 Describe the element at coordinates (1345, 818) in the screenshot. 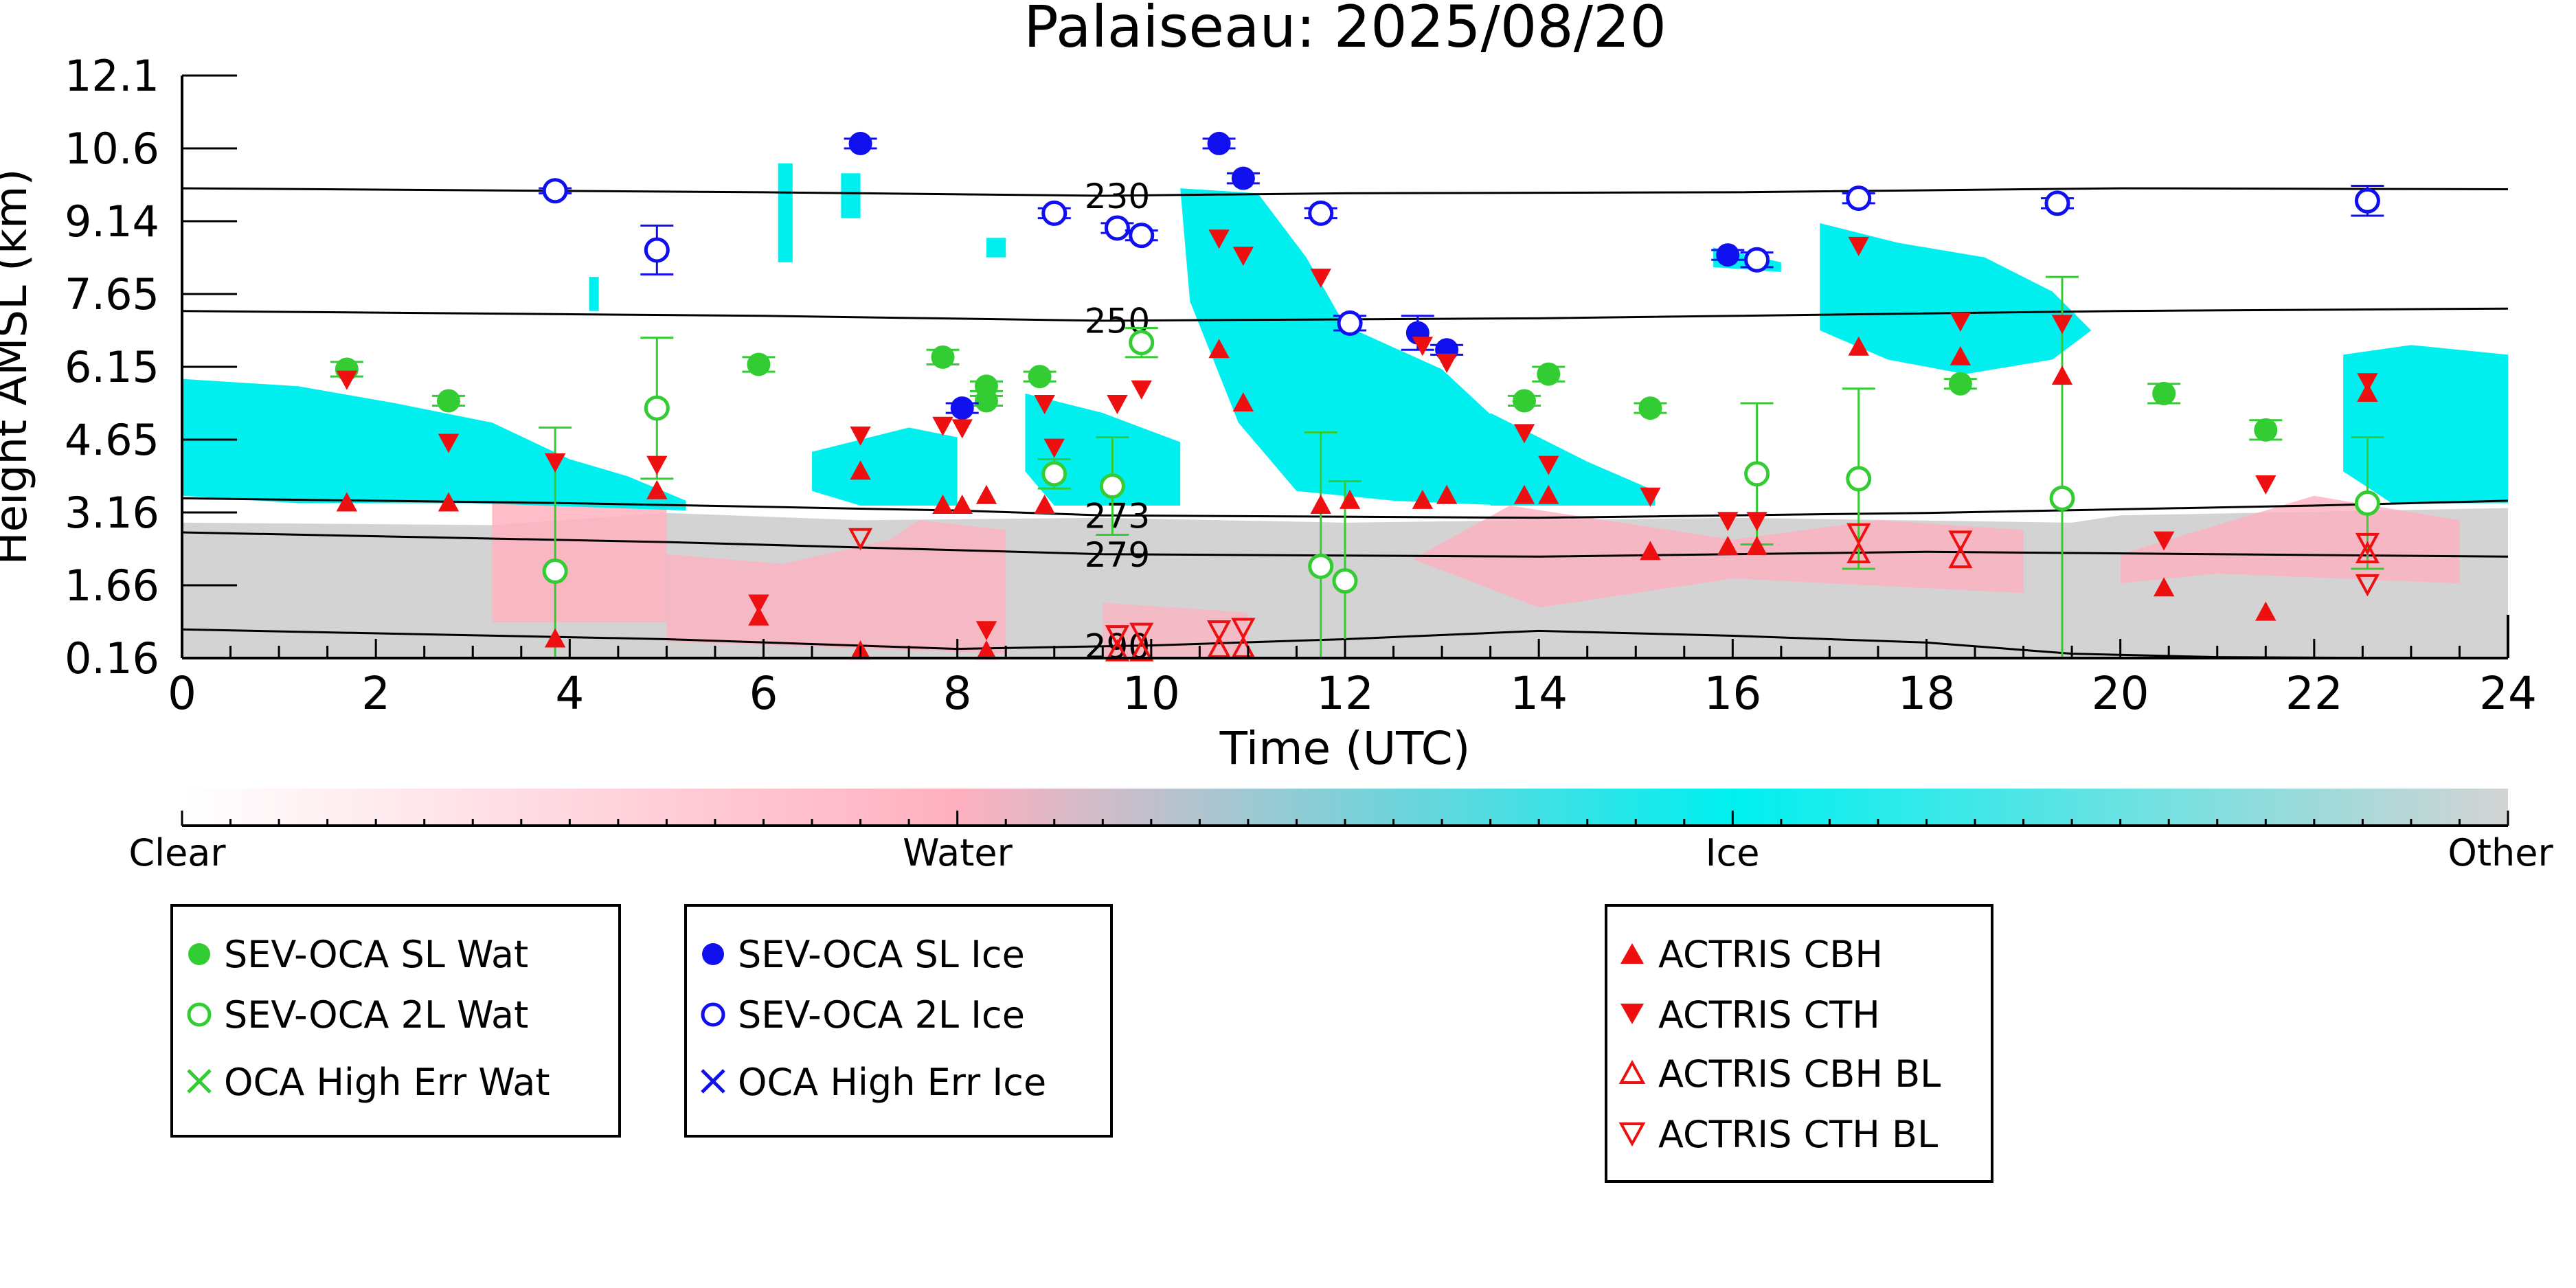

I see `colorbar-ticks` at that location.